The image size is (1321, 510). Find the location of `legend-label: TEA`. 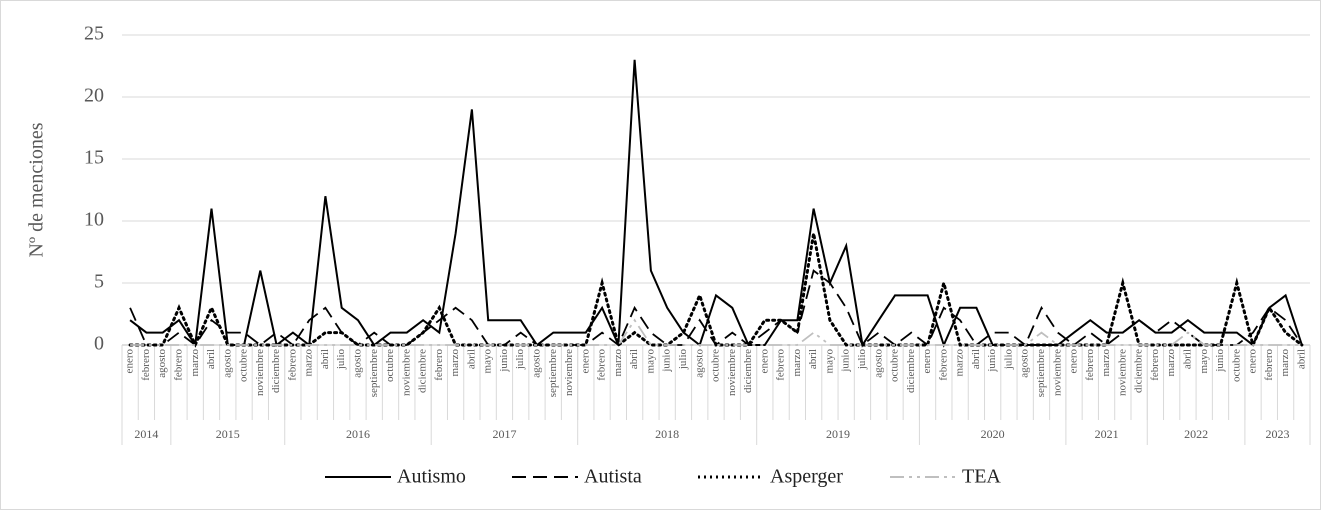

legend-label: TEA is located at coordinates (981, 477).